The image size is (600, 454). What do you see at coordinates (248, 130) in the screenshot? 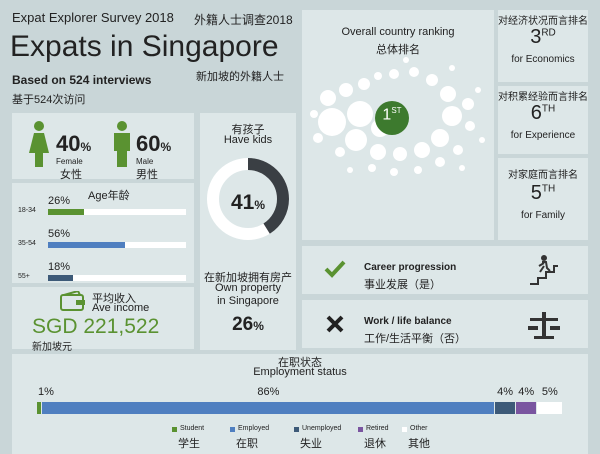
I see `kids-label-cn: 有孩子` at bounding box center [248, 130].